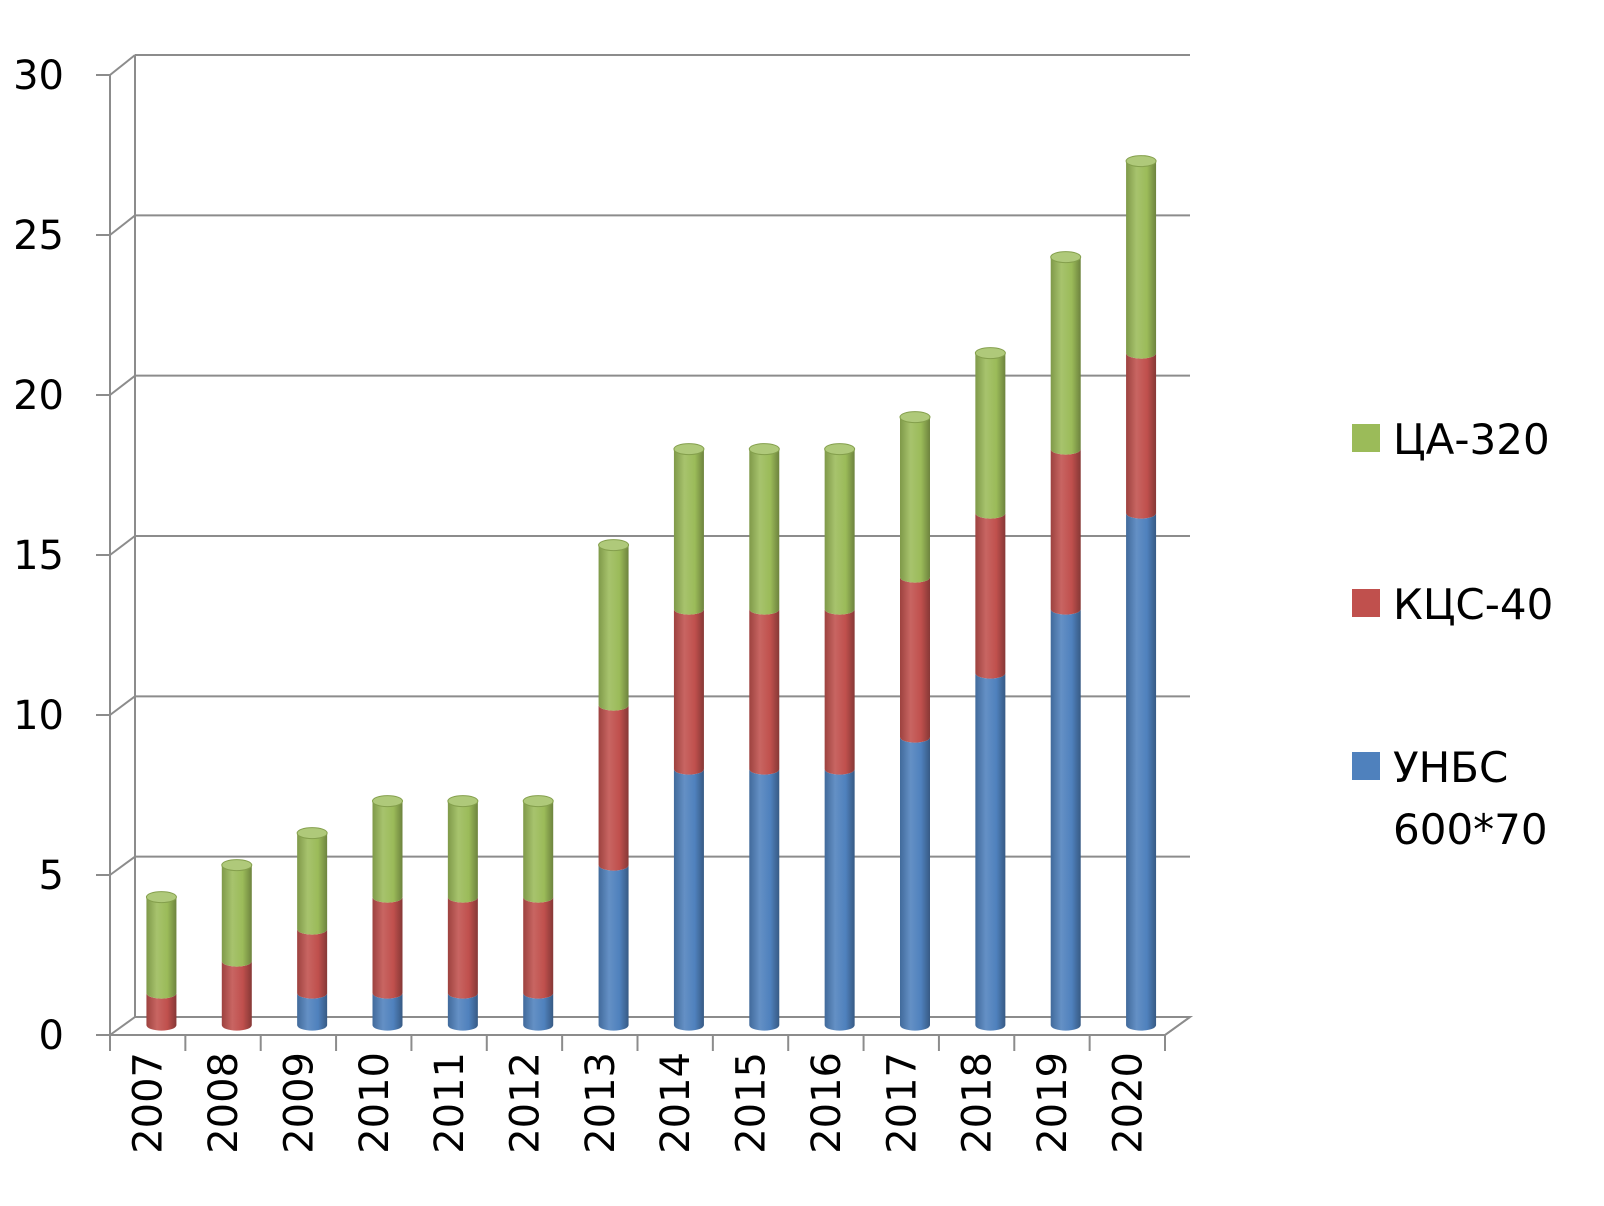  Describe the element at coordinates (1452, 634) in the screenshot. I see `legend: ЦА-320 КЦС-40 УНБС 600*70` at that location.